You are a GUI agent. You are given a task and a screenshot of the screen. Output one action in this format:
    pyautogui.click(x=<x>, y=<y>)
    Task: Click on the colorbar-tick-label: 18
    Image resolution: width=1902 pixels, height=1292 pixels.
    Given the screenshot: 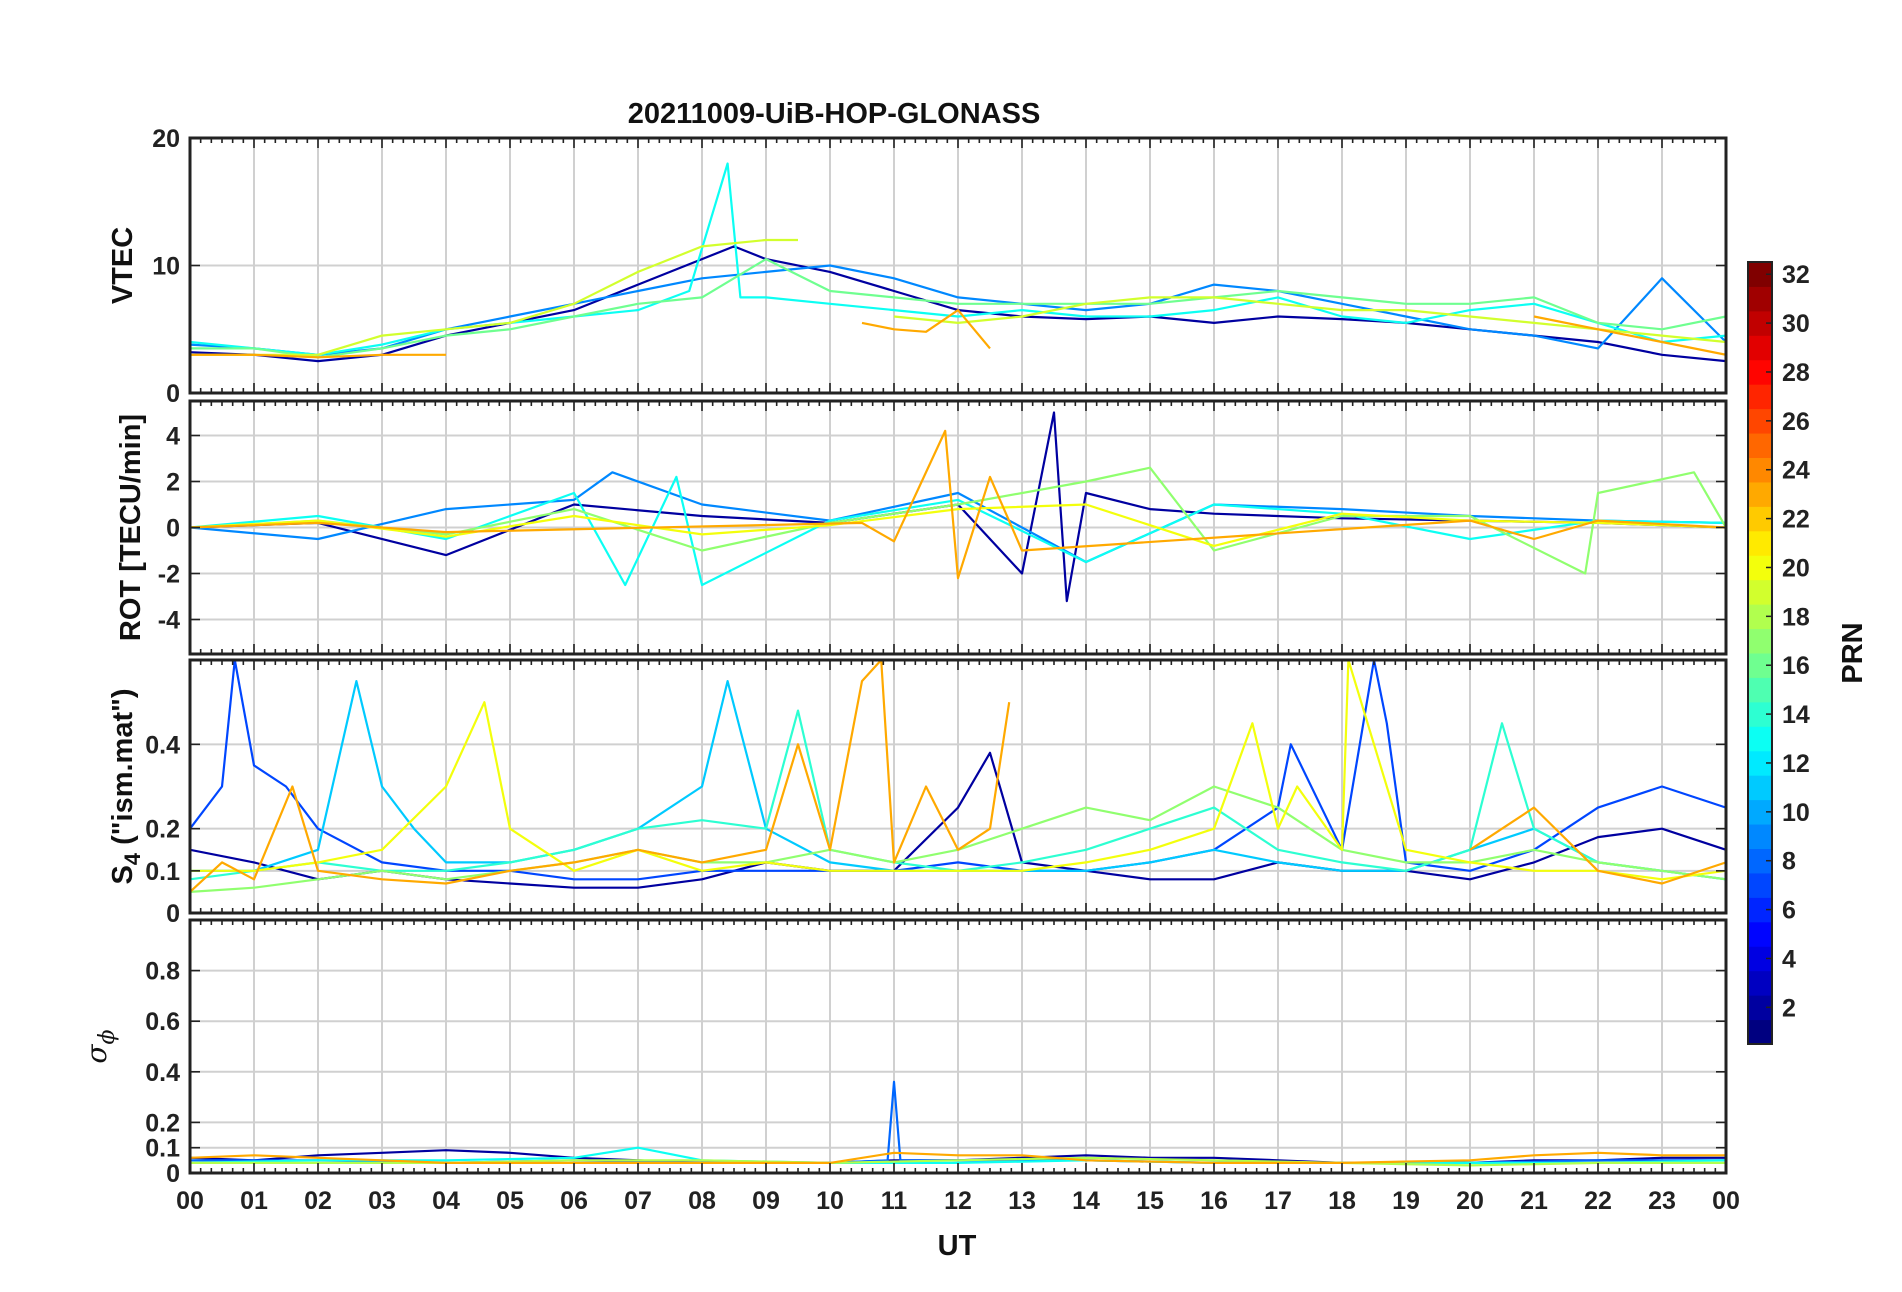 What is the action you would take?
    pyautogui.click(x=1796, y=617)
    